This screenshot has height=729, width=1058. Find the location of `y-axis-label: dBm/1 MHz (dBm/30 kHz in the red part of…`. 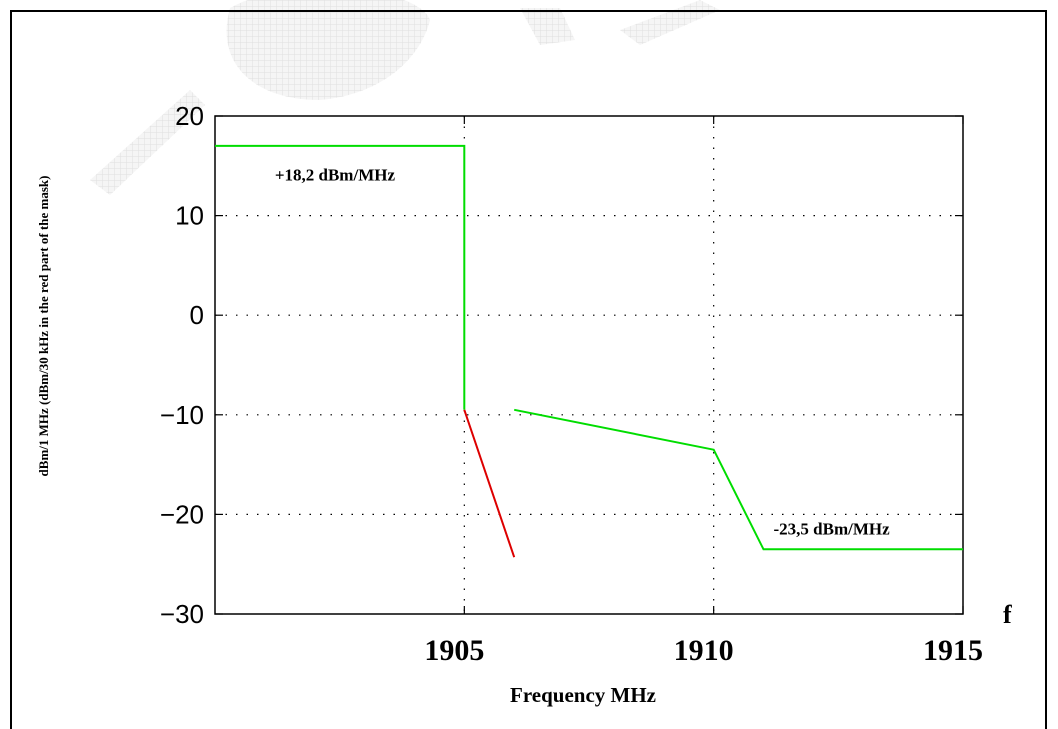

y-axis-label: dBm/1 MHz (dBm/30 kHz in the red part of… is located at coordinates (43, 326).